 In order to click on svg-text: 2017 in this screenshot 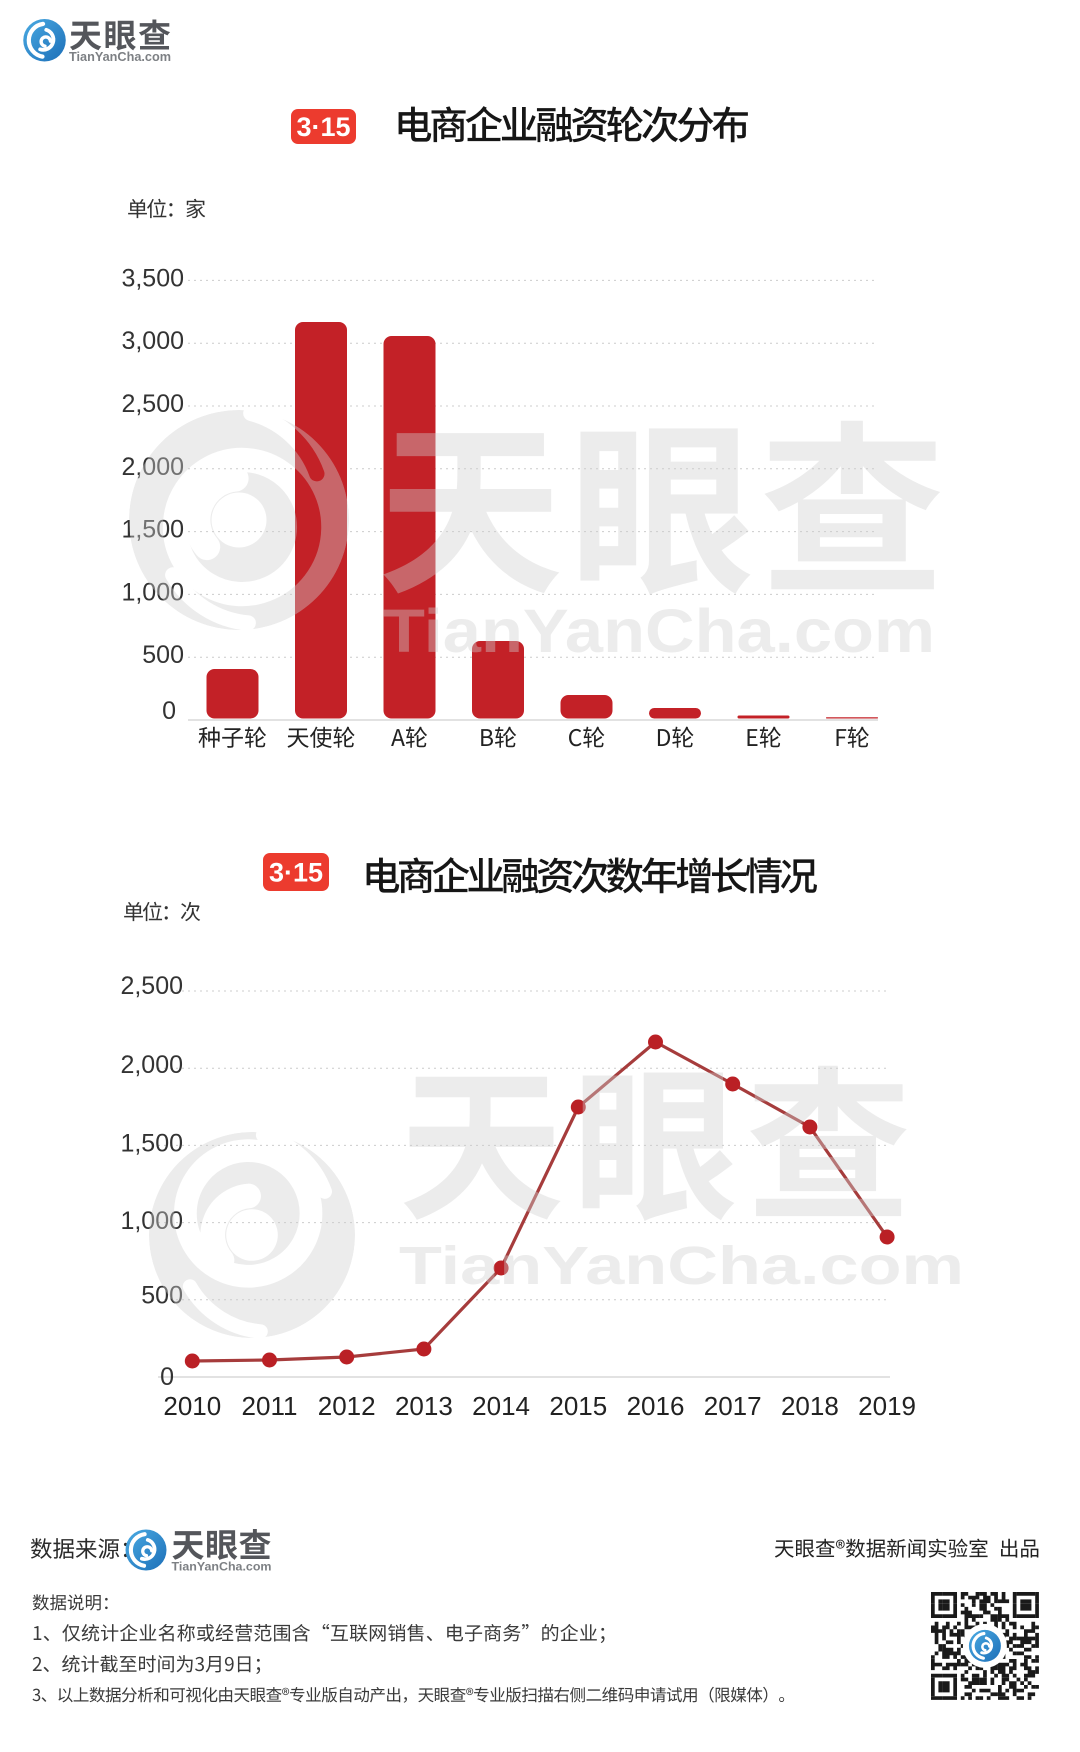, I will do `click(733, 1406)`.